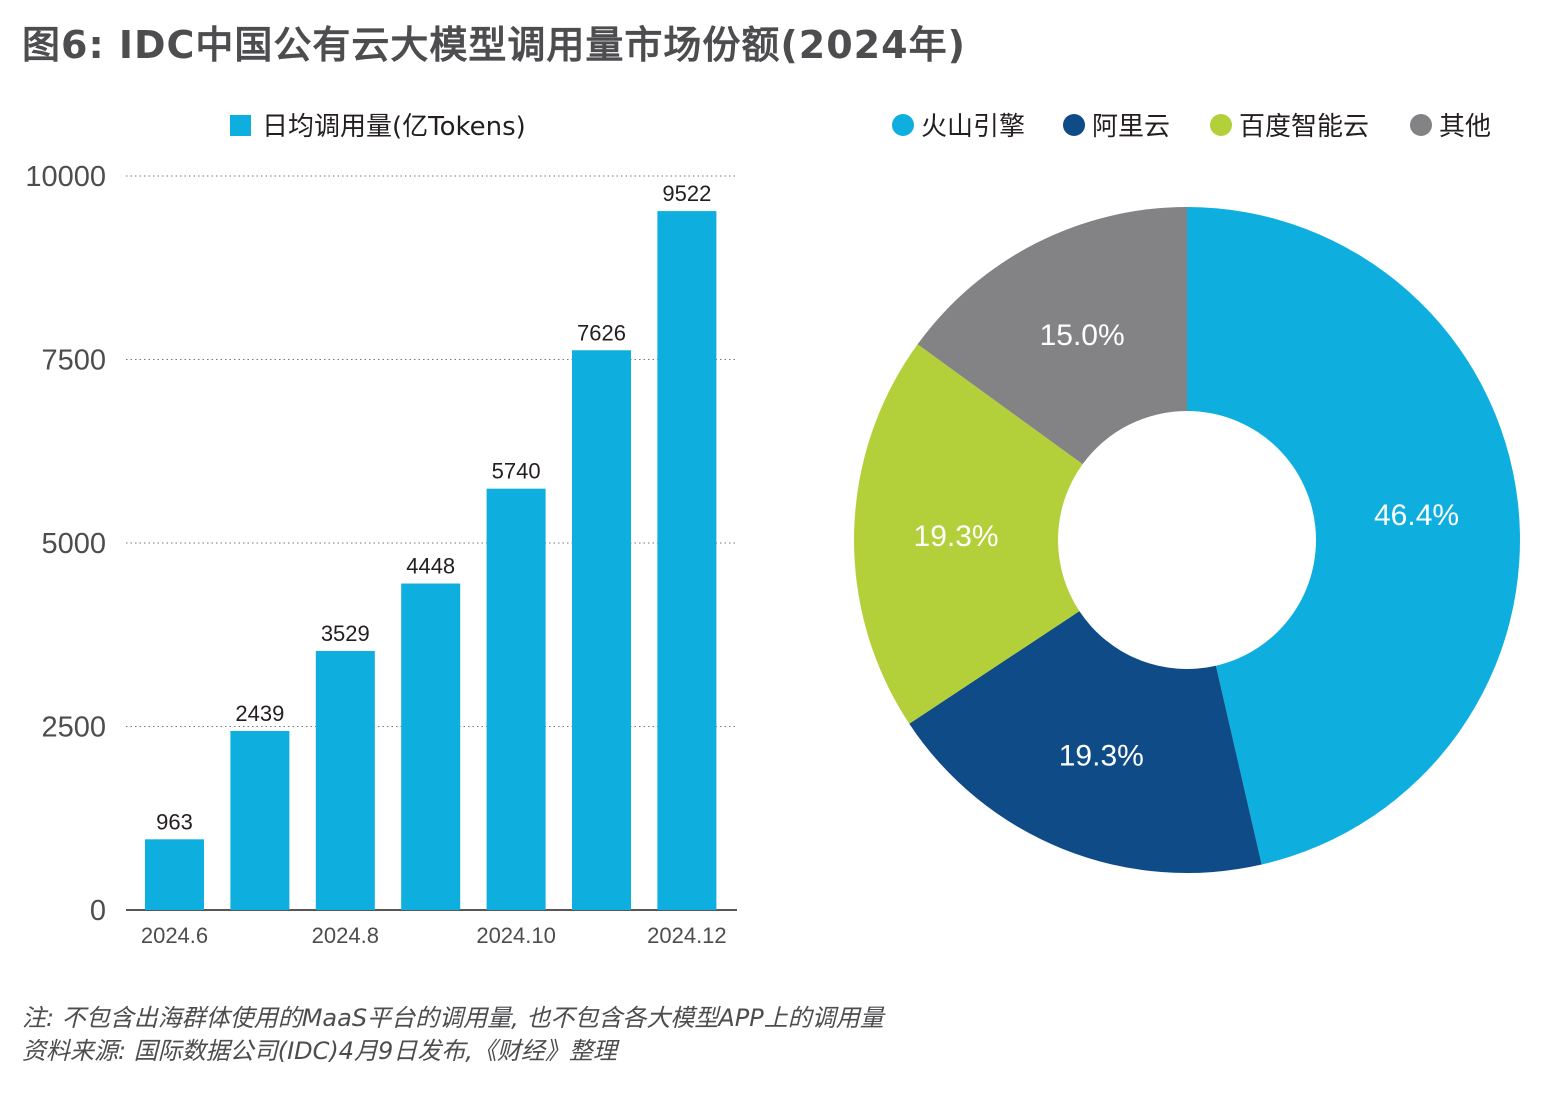 The width and height of the screenshot is (1567, 1093). I want to click on donut-slice-labels: 46.4% 19.3% 19.3% 15.0%, so click(1187, 545).